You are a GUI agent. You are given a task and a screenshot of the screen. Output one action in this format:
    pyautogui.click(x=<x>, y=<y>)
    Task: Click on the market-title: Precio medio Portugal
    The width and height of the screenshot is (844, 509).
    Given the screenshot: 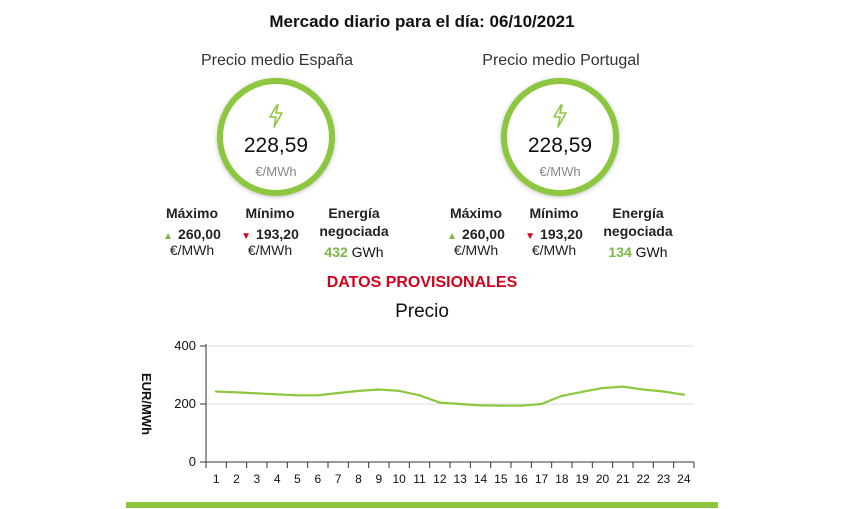 What is the action you would take?
    pyautogui.click(x=561, y=60)
    